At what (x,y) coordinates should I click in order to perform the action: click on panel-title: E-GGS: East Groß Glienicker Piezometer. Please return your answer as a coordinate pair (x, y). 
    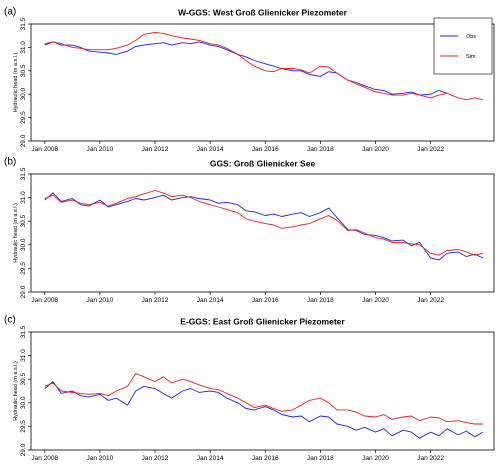
    Looking at the image, I should click on (262, 321).